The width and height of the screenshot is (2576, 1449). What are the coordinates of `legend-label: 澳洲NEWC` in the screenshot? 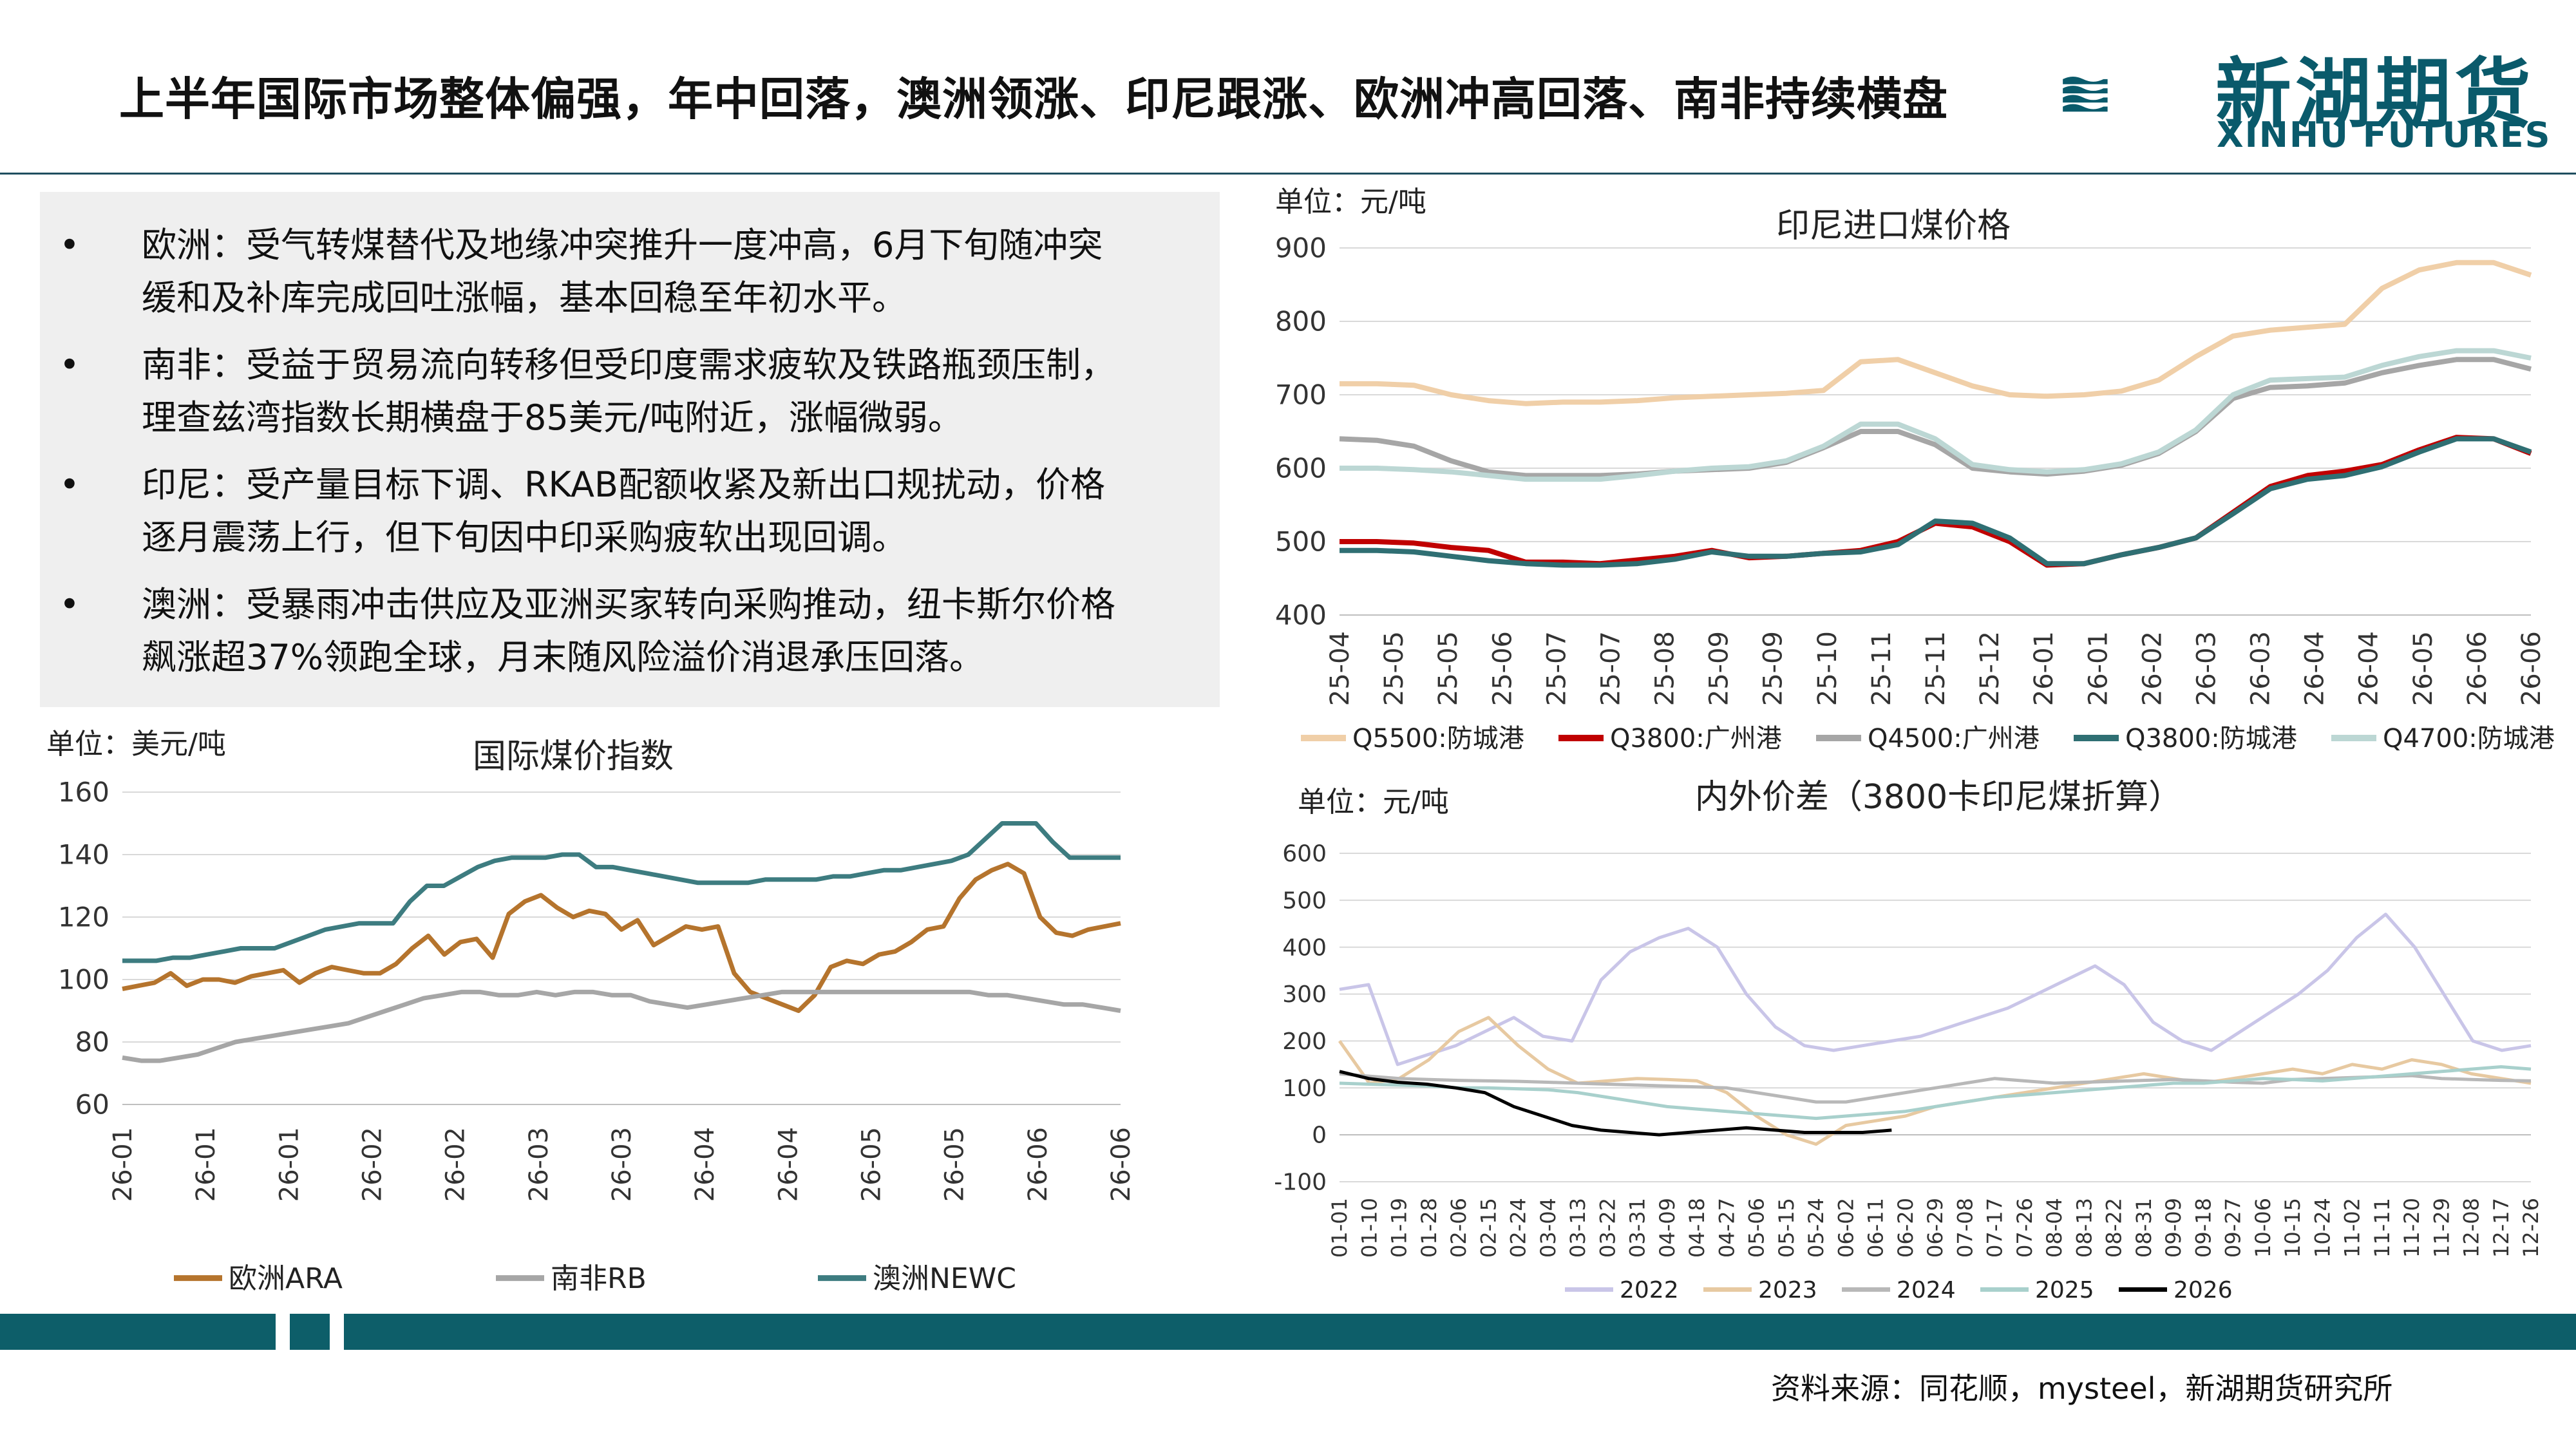 It's located at (944, 1278).